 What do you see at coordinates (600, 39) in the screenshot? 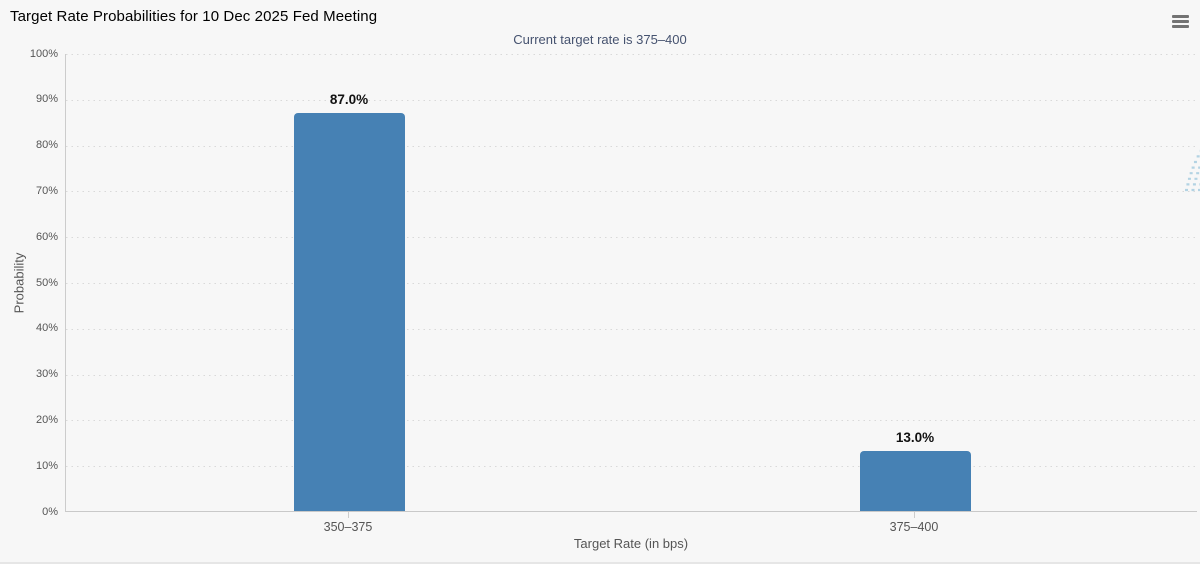
I see `chart-subtitle: Current target rate is 375–400` at bounding box center [600, 39].